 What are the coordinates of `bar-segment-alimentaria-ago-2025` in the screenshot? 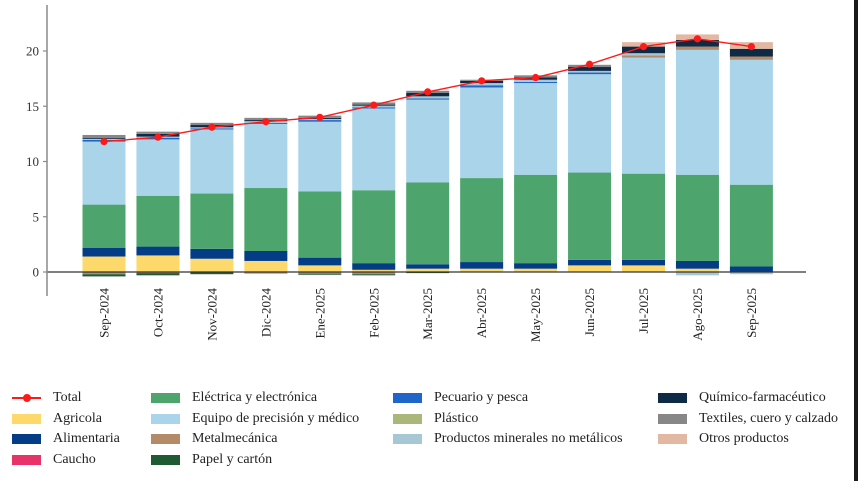 It's located at (697, 264).